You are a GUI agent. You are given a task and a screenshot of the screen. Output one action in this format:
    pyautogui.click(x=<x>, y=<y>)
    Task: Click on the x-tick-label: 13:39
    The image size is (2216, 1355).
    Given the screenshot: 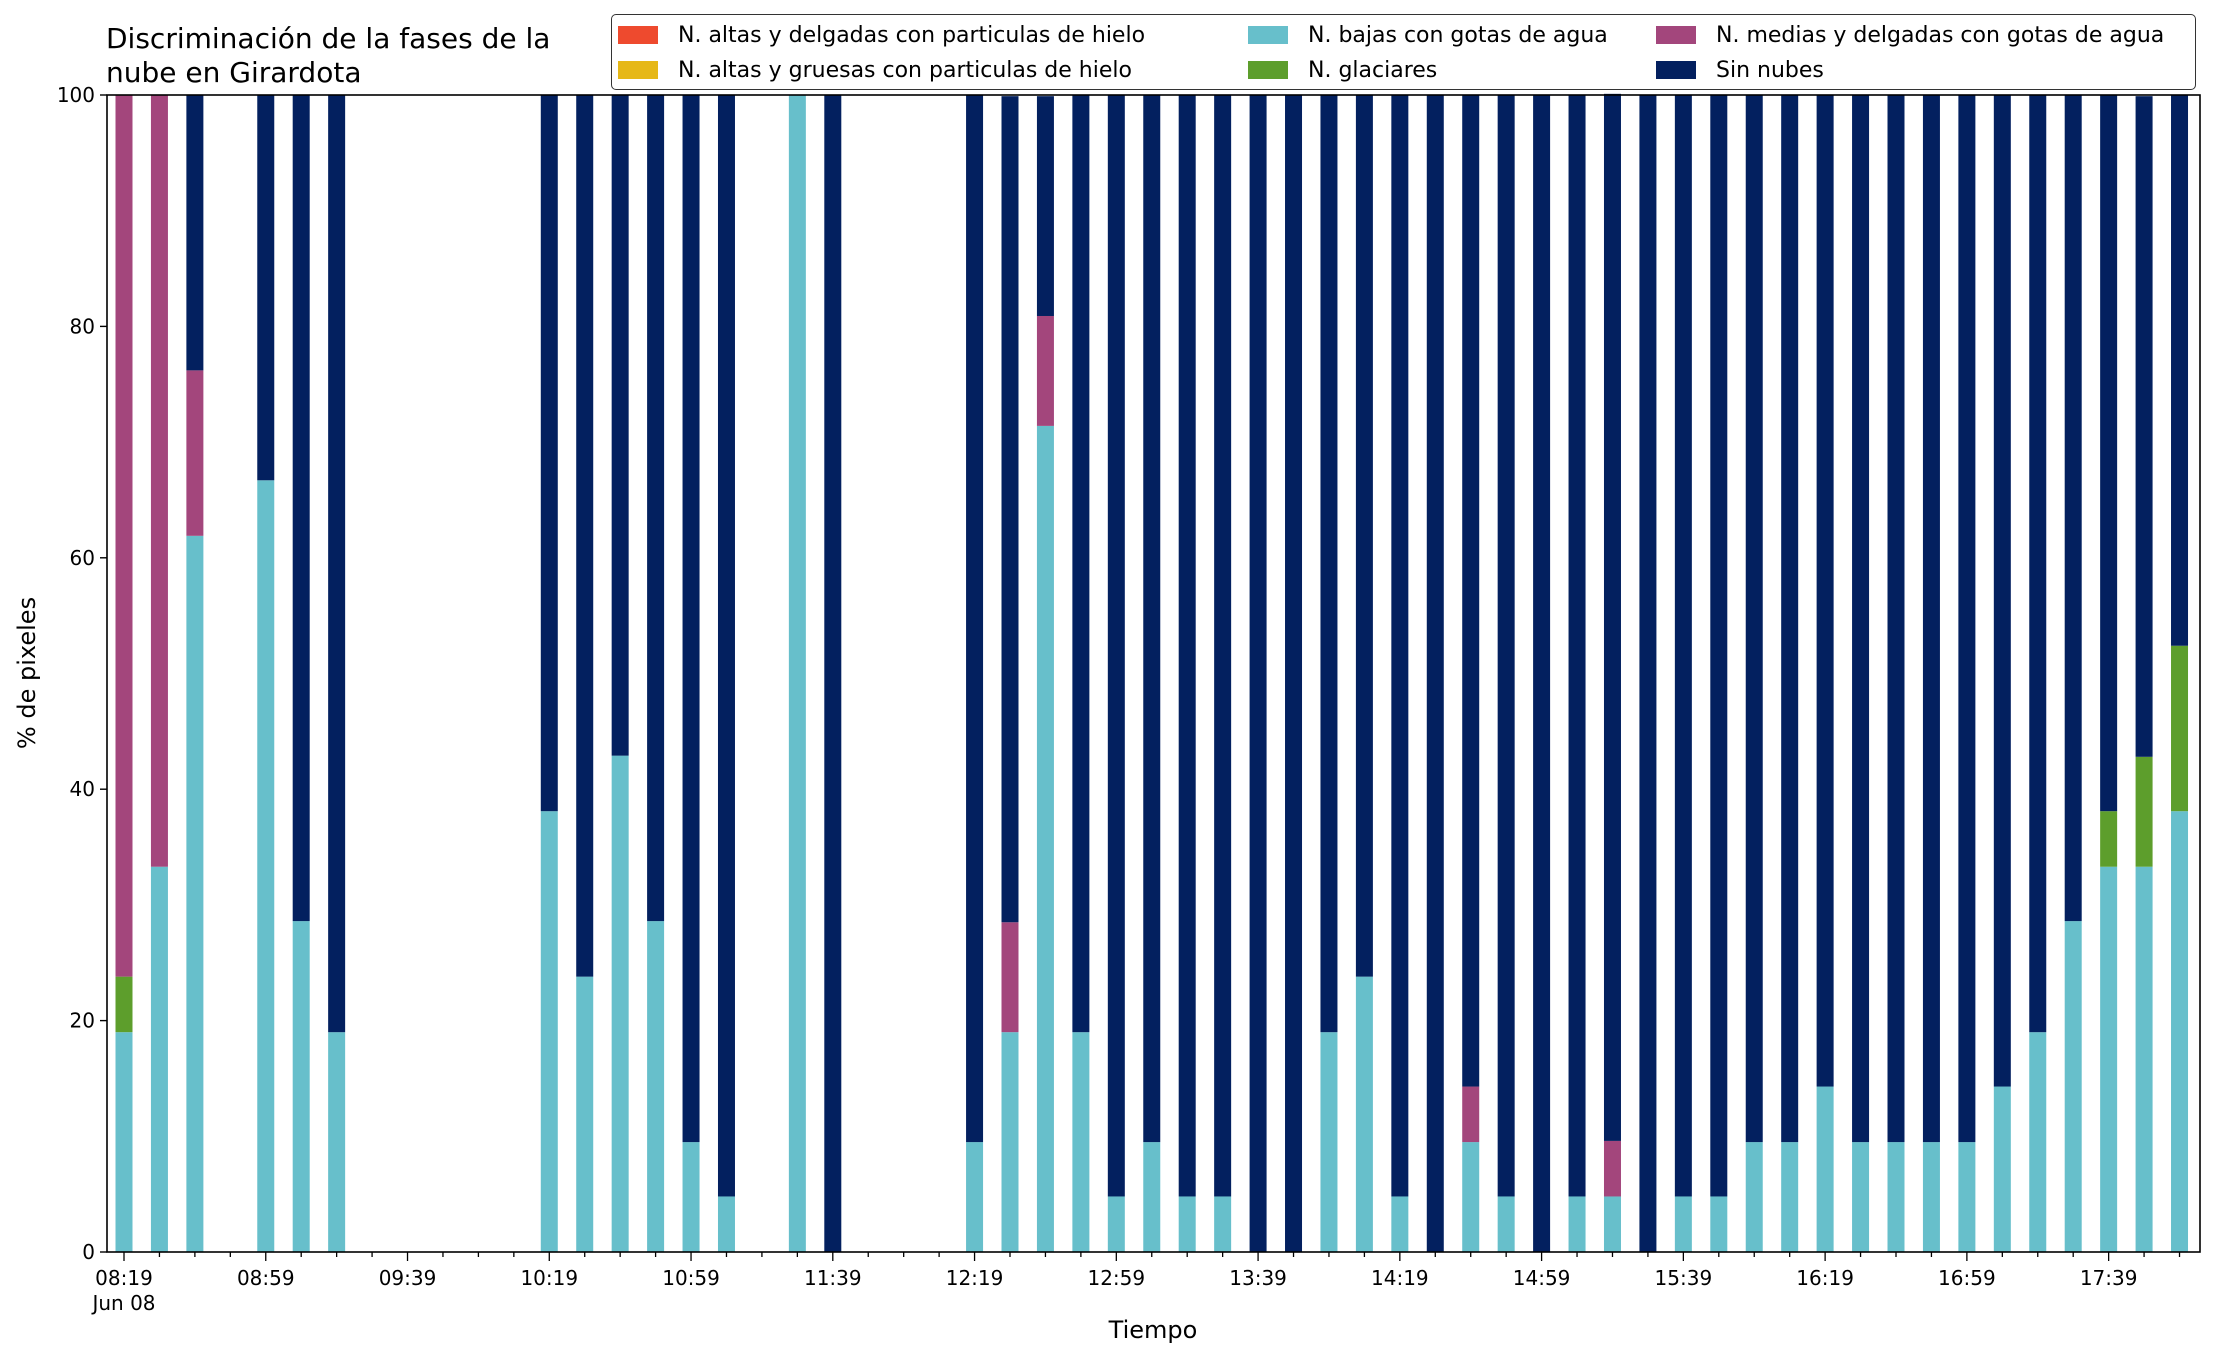 What is the action you would take?
    pyautogui.click(x=1258, y=1278)
    